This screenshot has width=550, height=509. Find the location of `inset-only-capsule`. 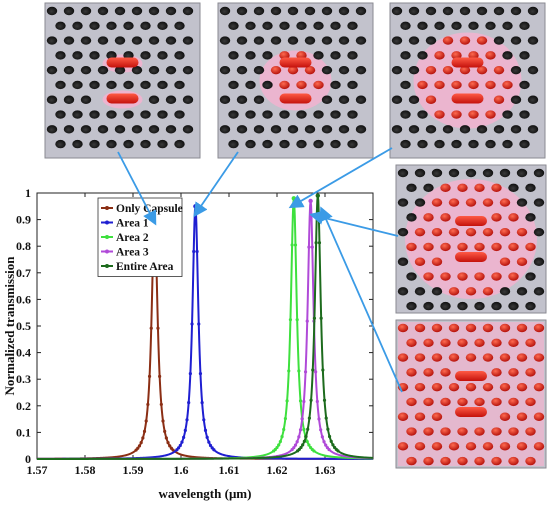

inset-only-capsule is located at coordinates (122, 80).